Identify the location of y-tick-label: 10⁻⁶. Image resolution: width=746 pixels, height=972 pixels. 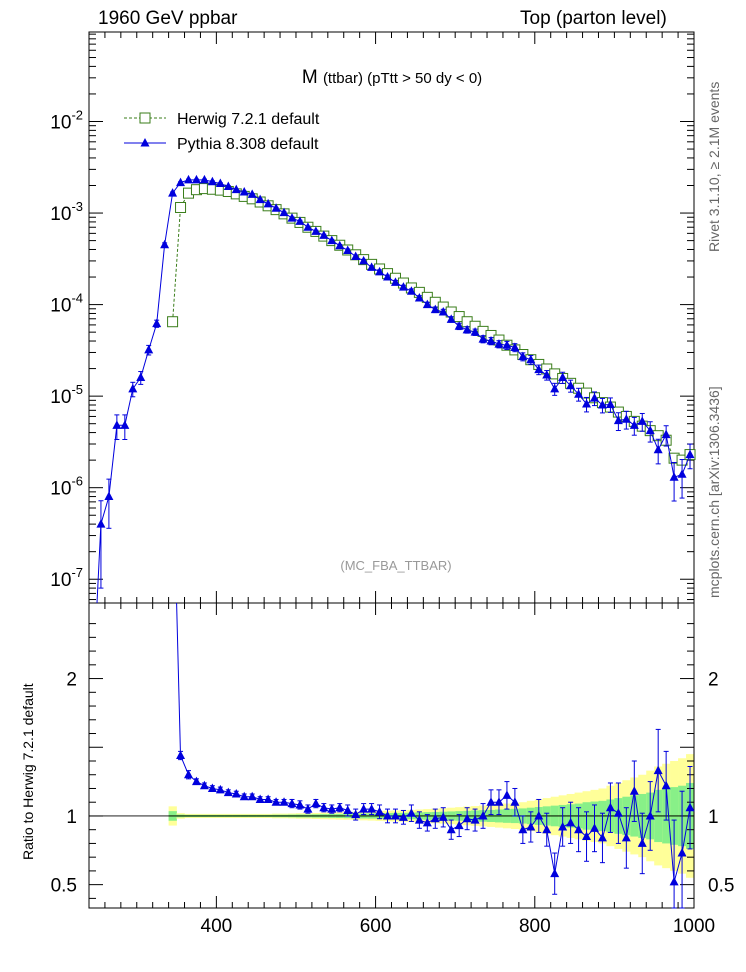
(66, 487).